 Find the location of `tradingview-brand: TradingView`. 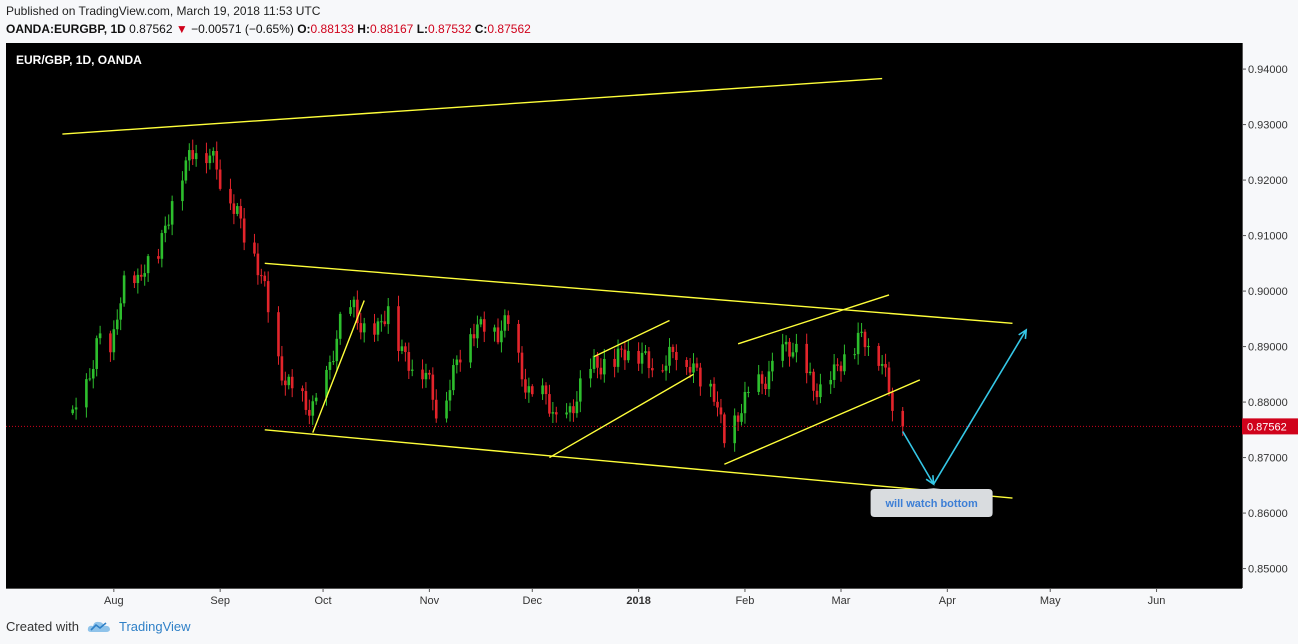

tradingview-brand: TradingView is located at coordinates (154, 626).